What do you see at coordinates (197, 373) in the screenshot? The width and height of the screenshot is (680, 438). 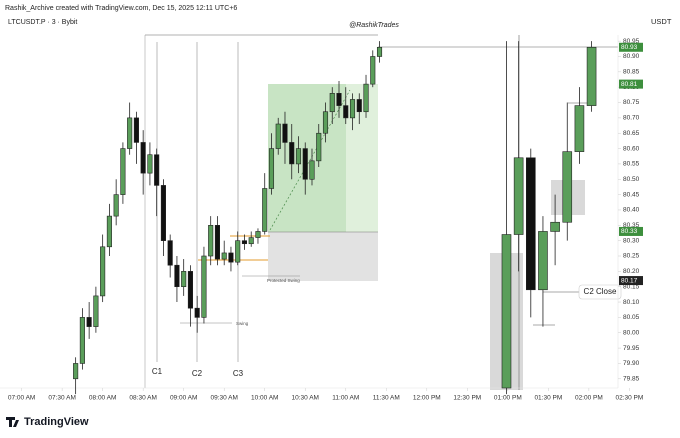 I see `annotation: C2` at bounding box center [197, 373].